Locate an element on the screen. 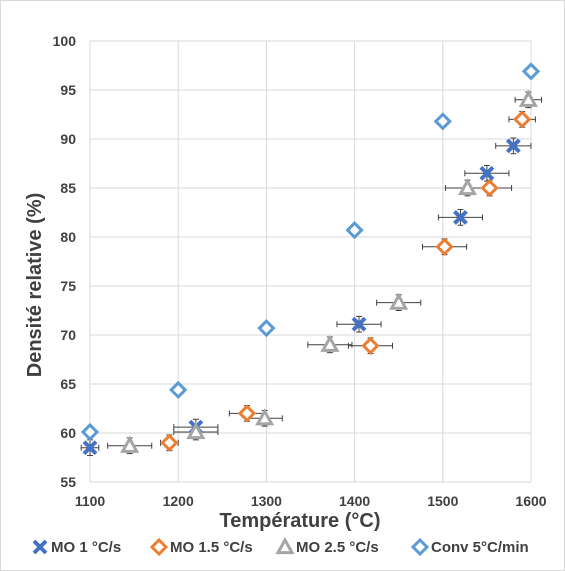  legend-item: MO 1 °C/s is located at coordinates (76, 547).